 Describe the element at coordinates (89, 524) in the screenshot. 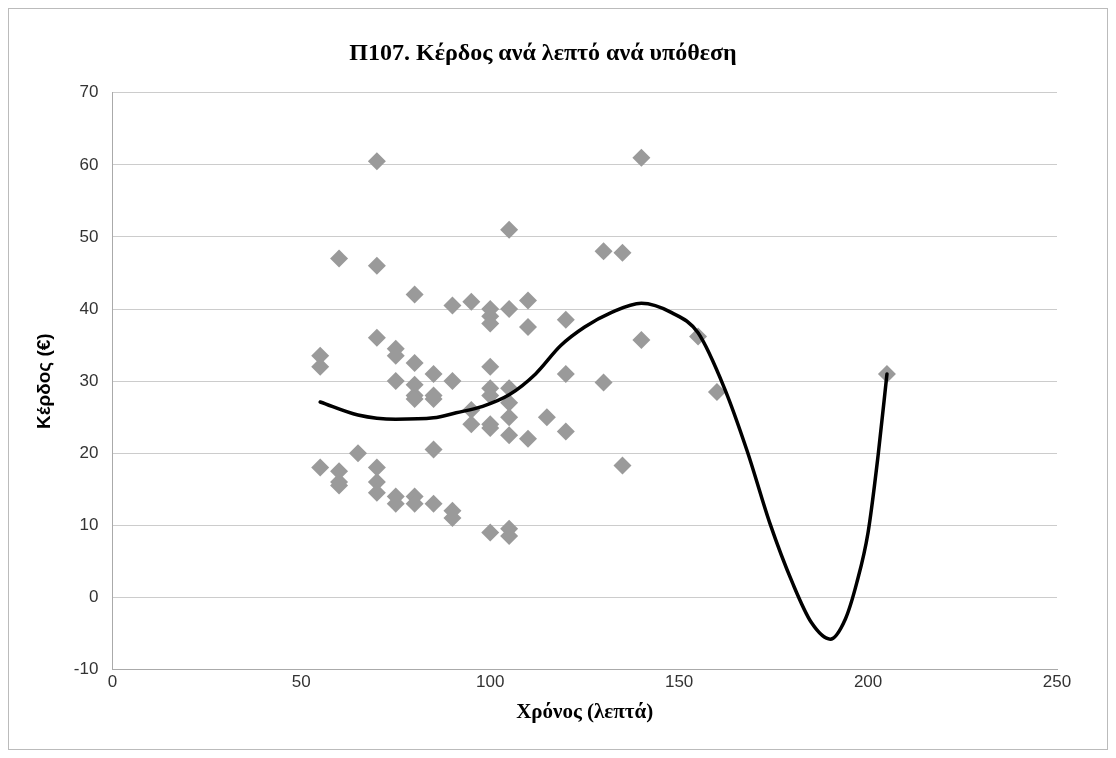

I see `y-tick-label: 10` at that location.